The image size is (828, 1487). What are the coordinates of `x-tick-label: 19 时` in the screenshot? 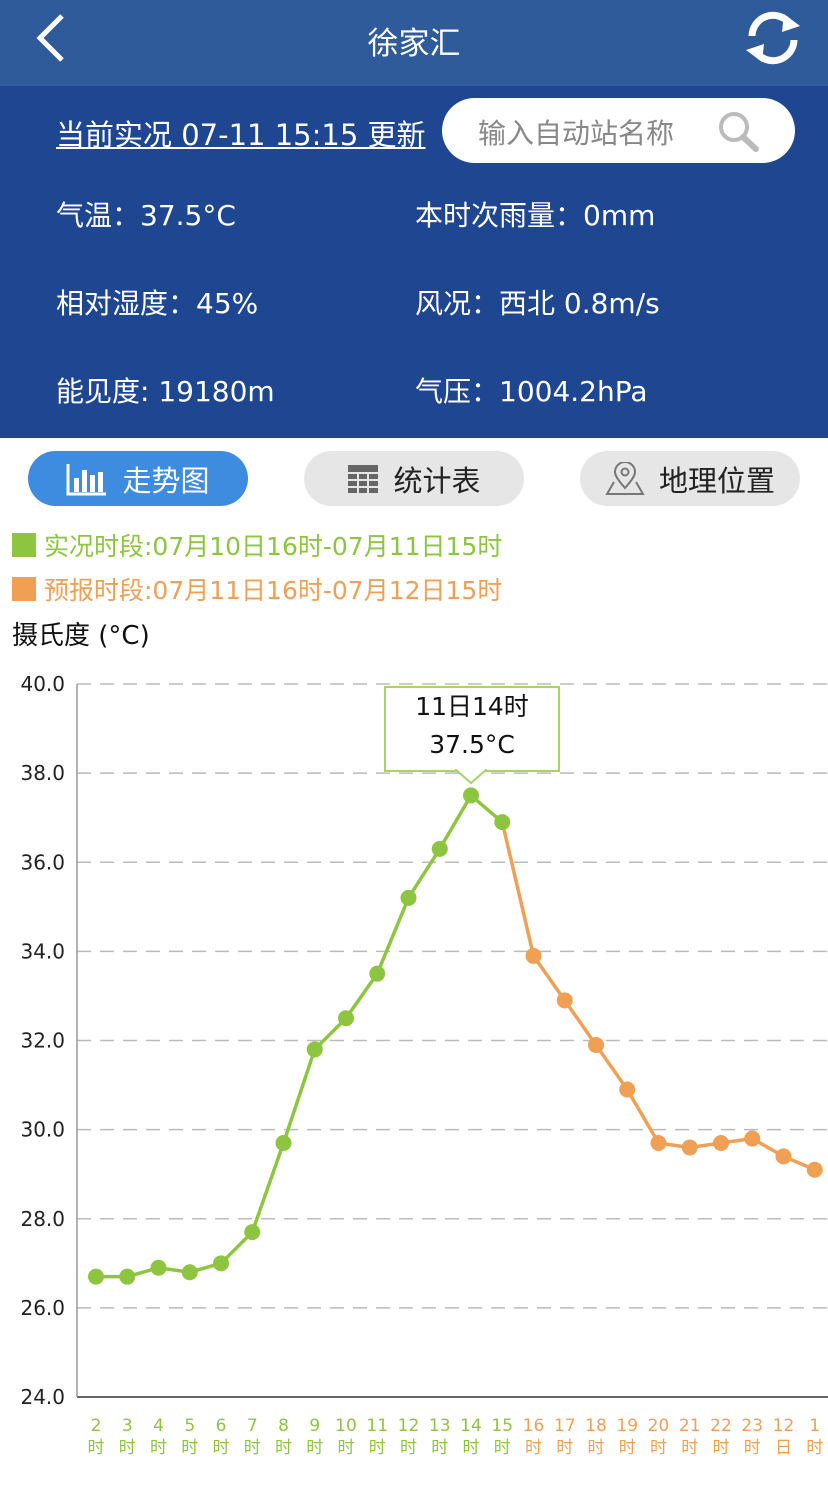 It's located at (627, 1437).